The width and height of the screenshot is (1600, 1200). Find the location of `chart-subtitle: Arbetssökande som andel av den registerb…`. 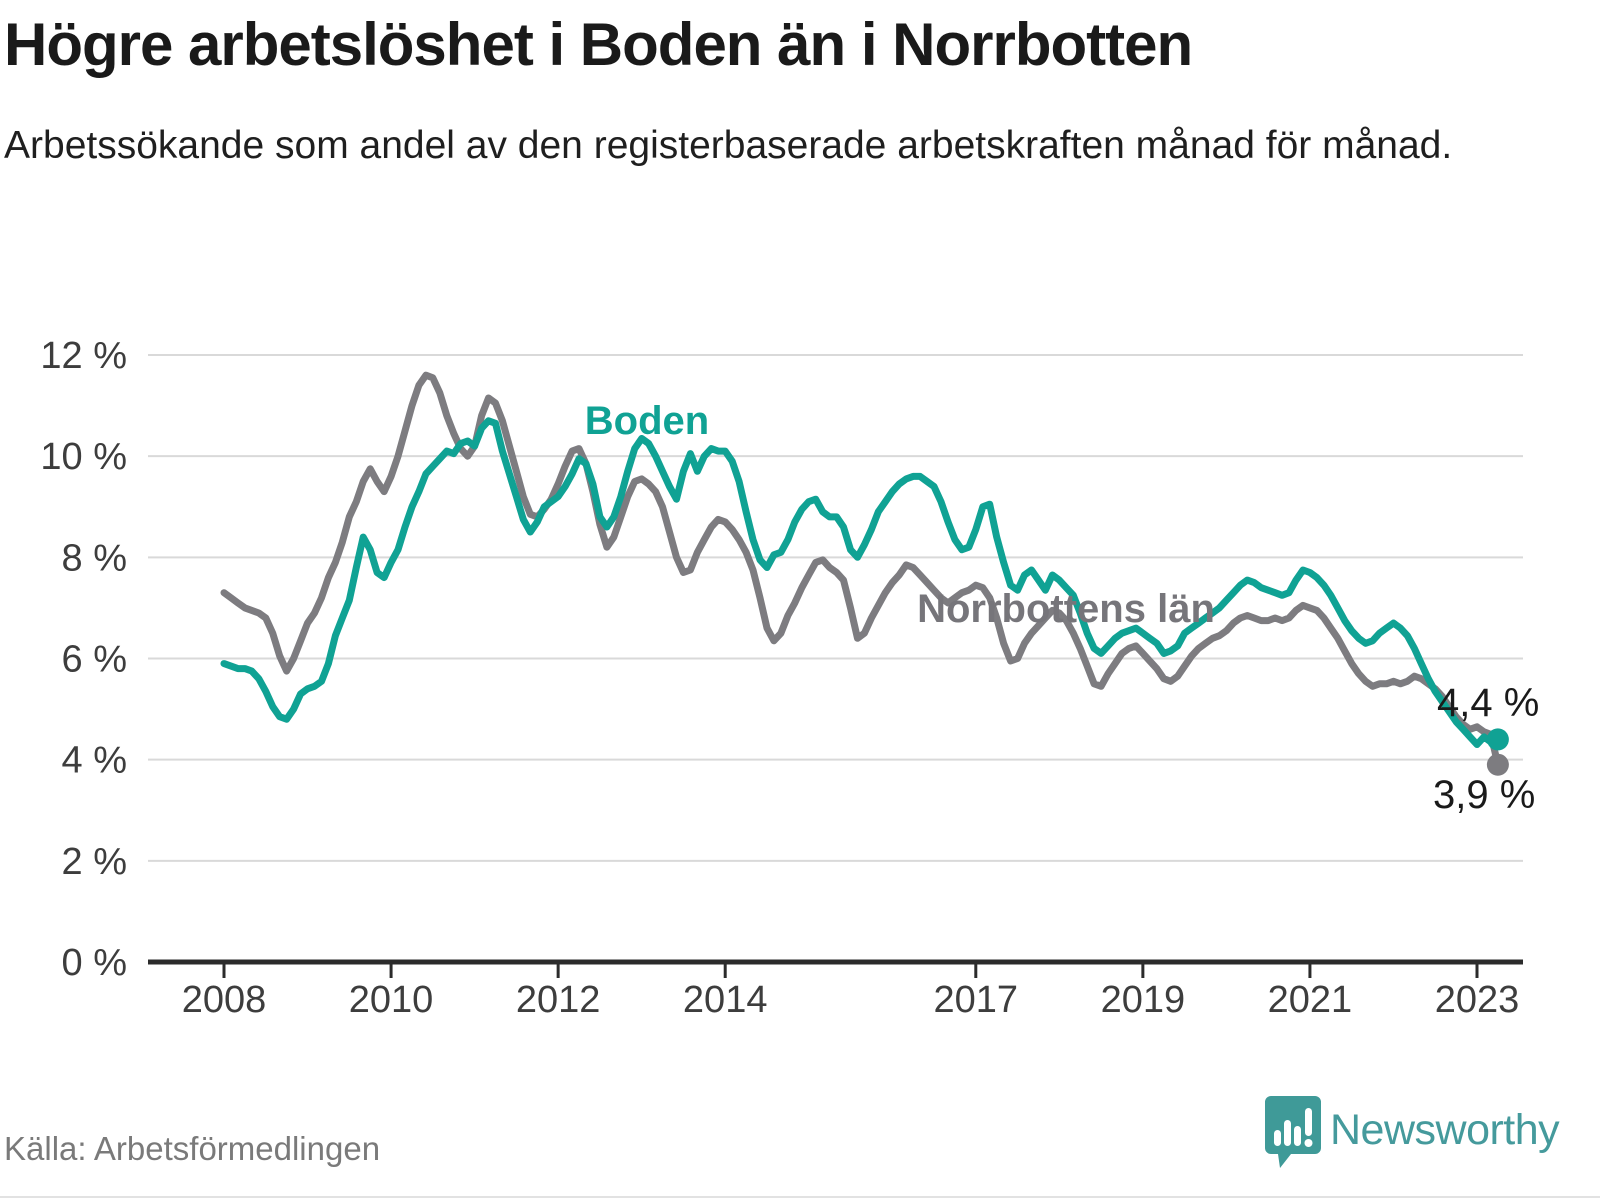

chart-subtitle: Arbetssökande som andel av den registerb… is located at coordinates (728, 145).